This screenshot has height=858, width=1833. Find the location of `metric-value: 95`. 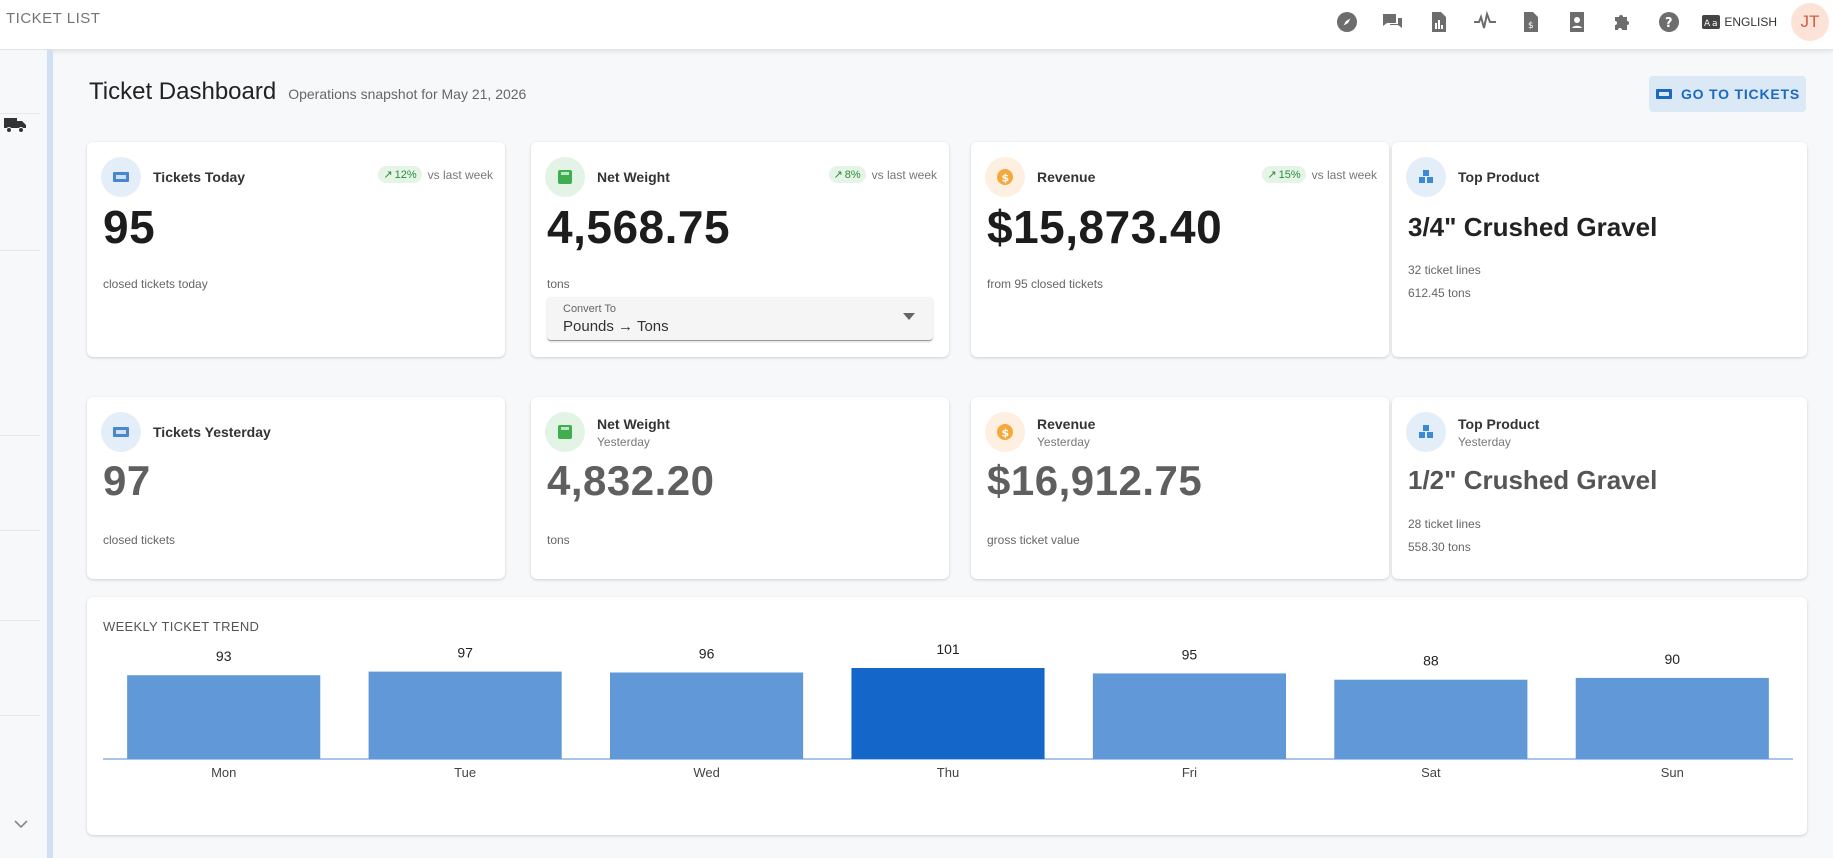

metric-value: 95 is located at coordinates (129, 227).